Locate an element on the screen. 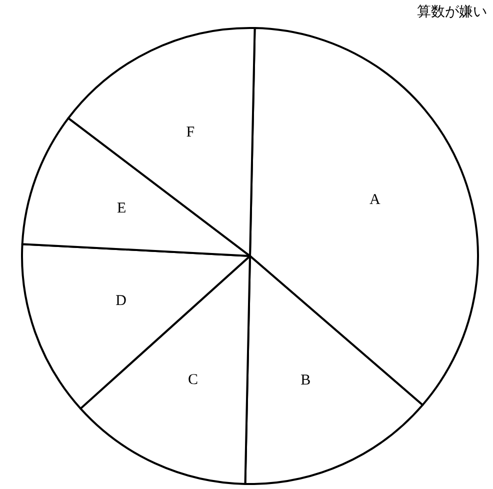 Image resolution: width=493 pixels, height=489 pixels. slice-label: C is located at coordinates (193, 380).